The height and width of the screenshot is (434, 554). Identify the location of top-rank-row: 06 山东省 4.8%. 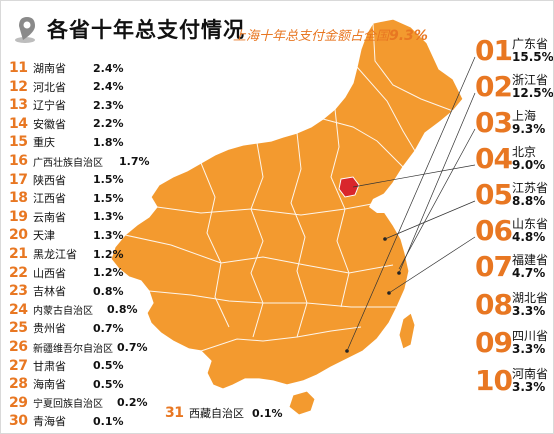
(514, 233).